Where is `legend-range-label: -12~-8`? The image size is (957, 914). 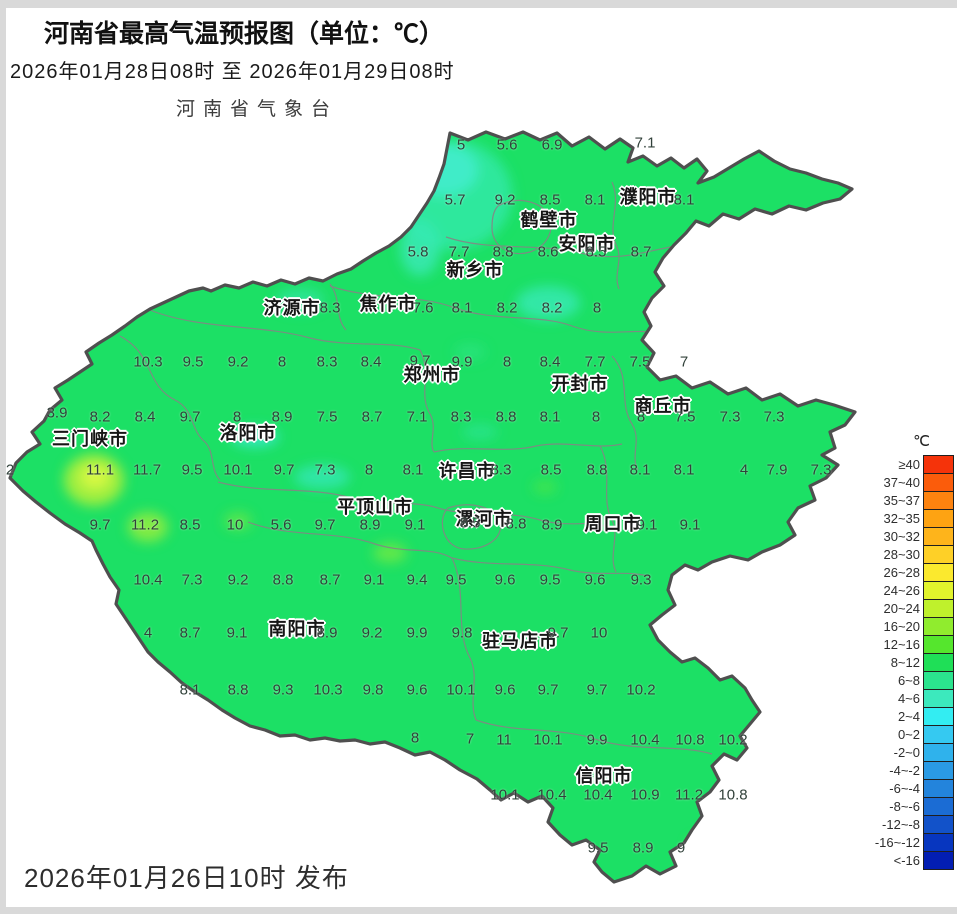
legend-range-label: -12~-8 is located at coordinates (901, 824).